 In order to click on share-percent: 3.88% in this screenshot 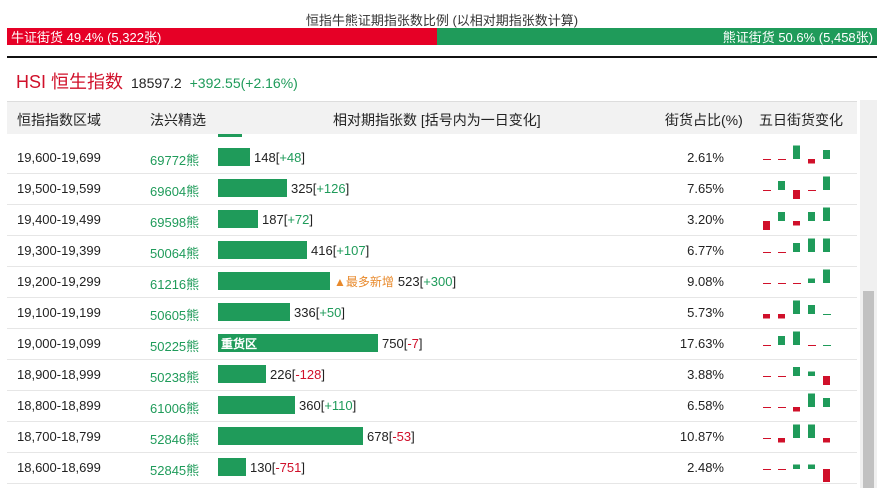, I will do `click(705, 374)`.